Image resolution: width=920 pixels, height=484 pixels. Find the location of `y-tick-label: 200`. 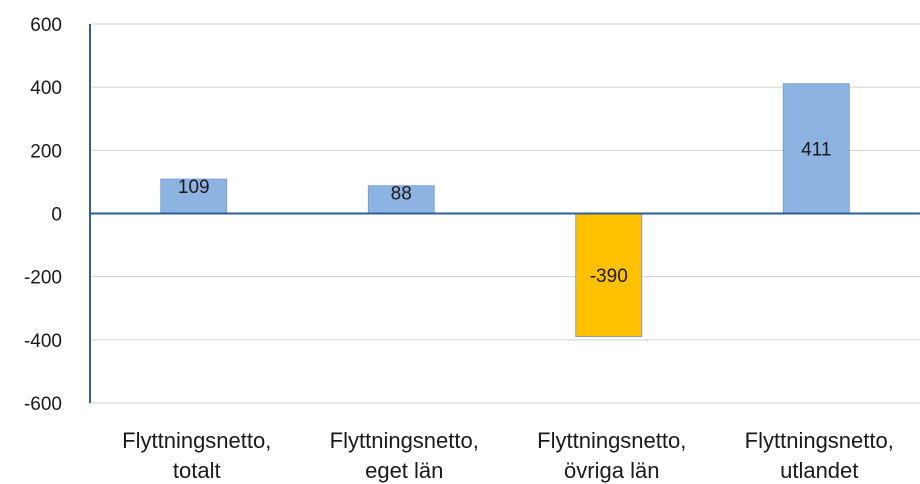

y-tick-label: 200 is located at coordinates (46, 151).